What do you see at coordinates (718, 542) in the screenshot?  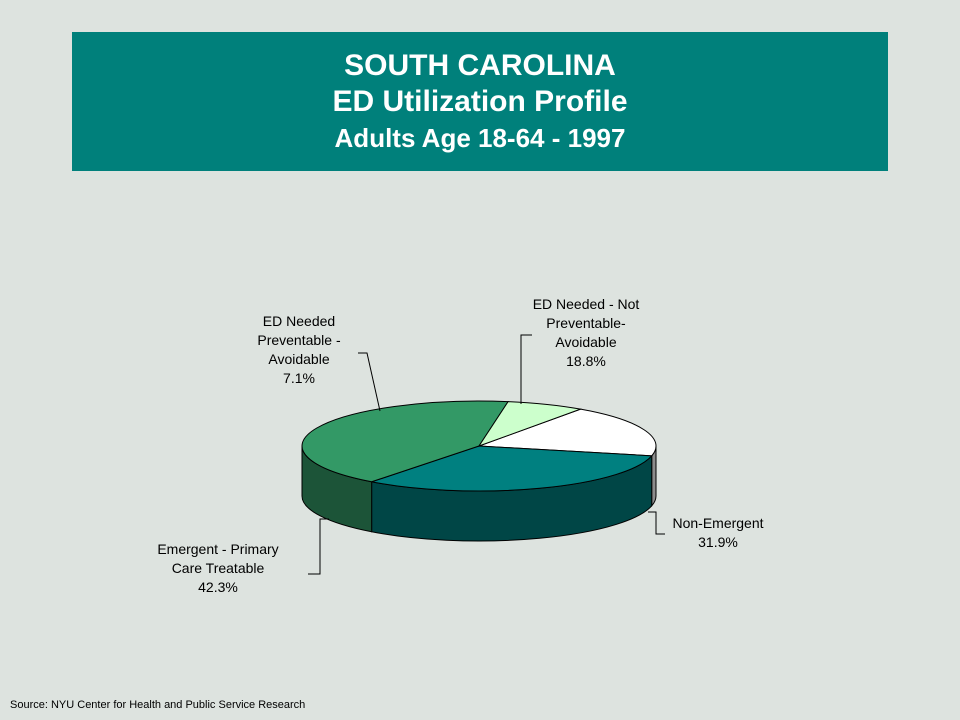 I see `slice-value-label: 31.9%` at bounding box center [718, 542].